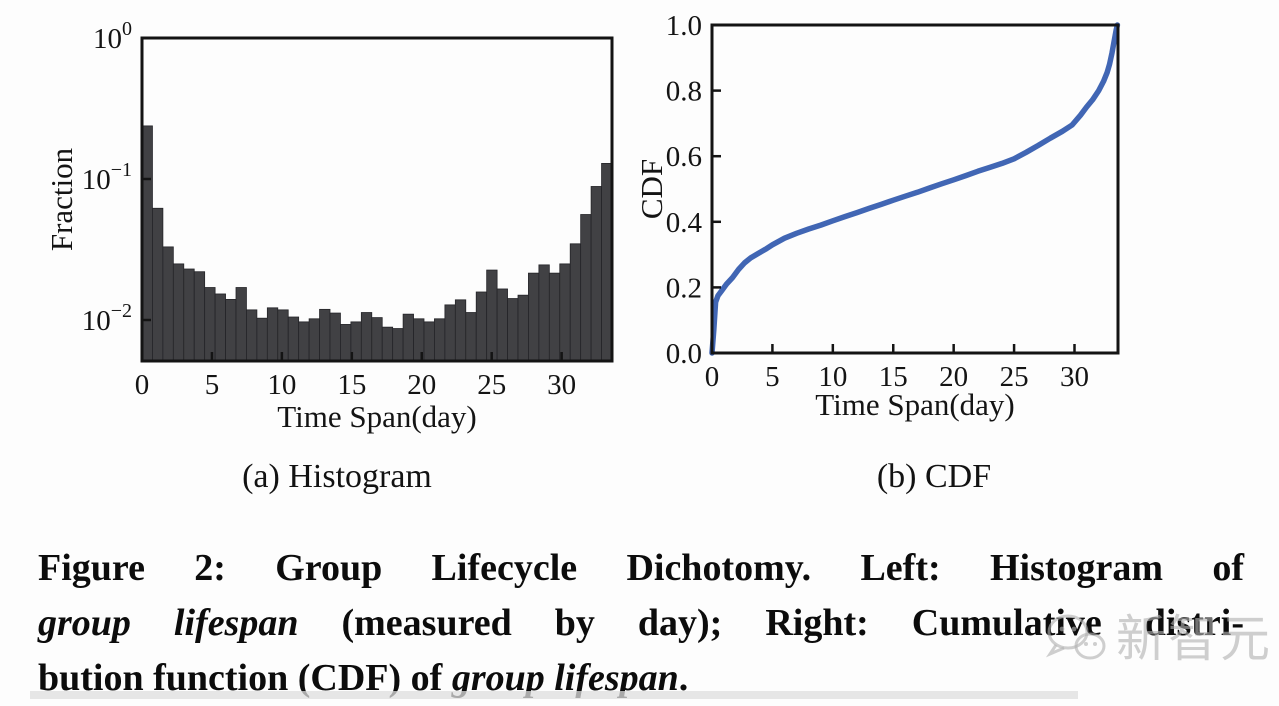 The width and height of the screenshot is (1279, 706). Describe the element at coordinates (107, 318) in the screenshot. I see `y-tick-label: 10⁻²` at that location.